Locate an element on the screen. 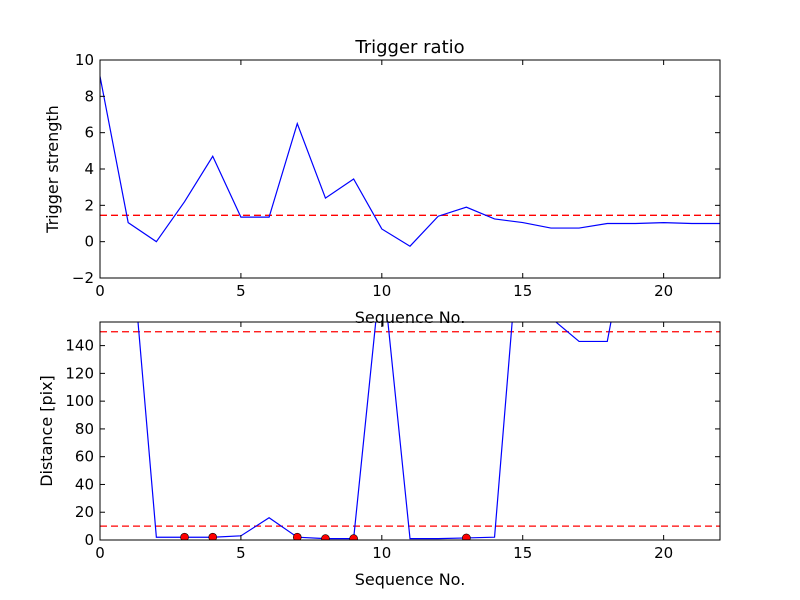  chart-title: Trigger ratio is located at coordinates (409, 47).